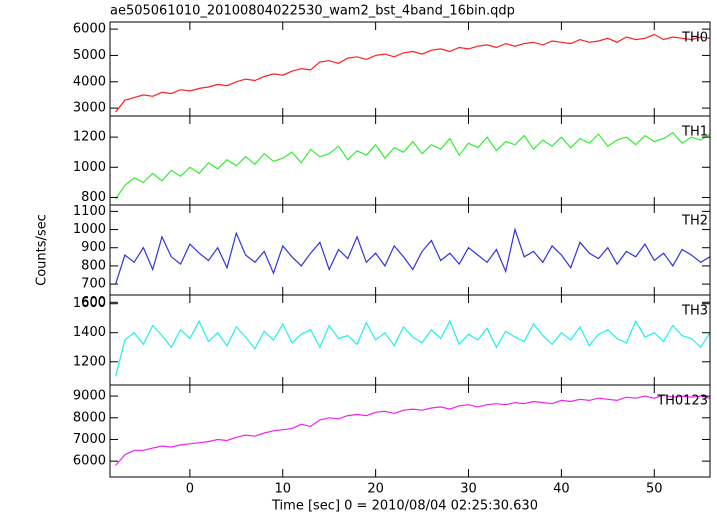 The height and width of the screenshot is (516, 717). Describe the element at coordinates (89, 396) in the screenshot. I see `y-tick-label: 9000` at that location.